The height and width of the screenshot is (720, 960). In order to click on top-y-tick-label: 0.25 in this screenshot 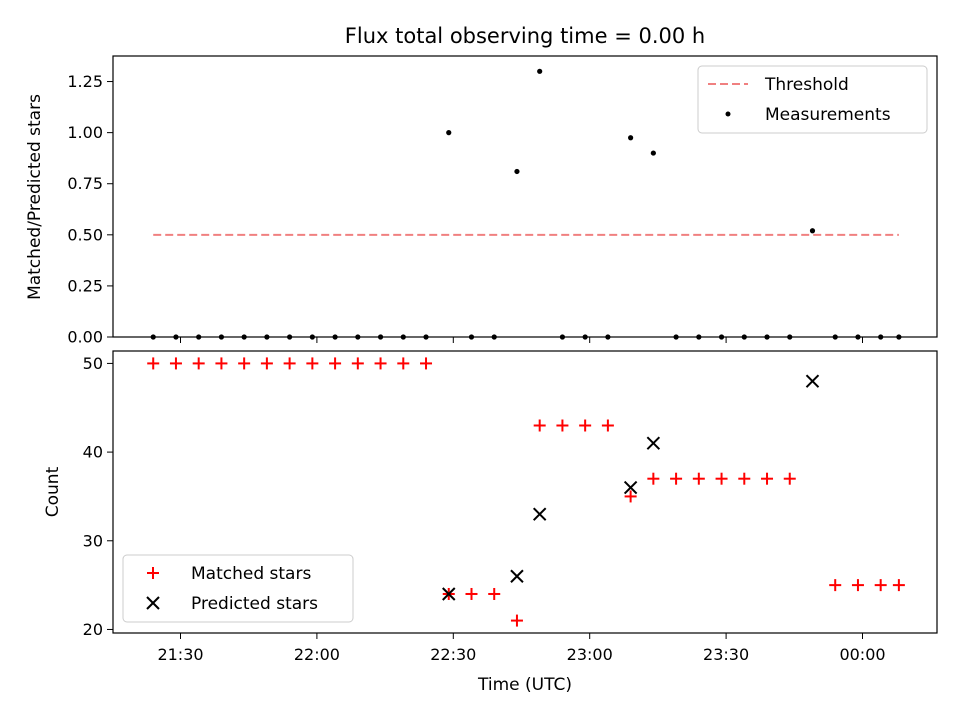, I will do `click(85, 285)`.